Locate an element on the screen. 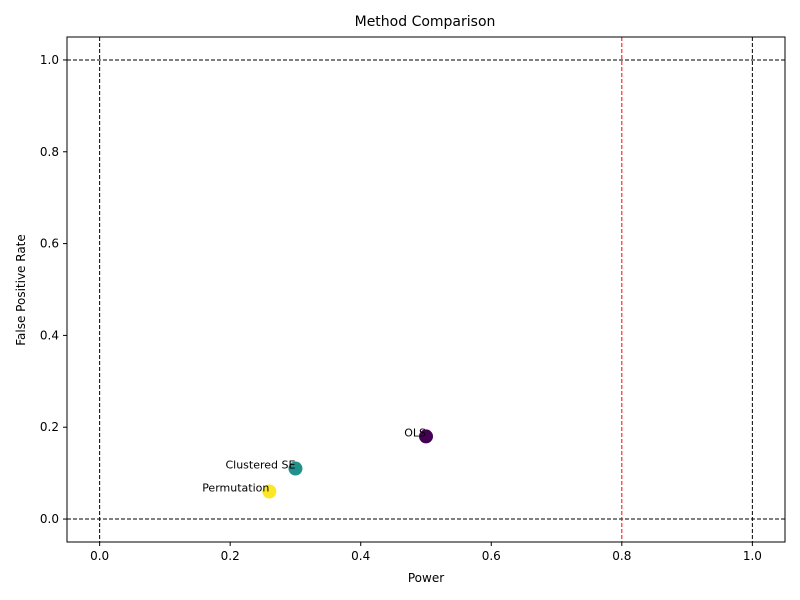 This screenshot has height=600, width=800. point-labels: OLS Clustered SE Permutation is located at coordinates (314, 460).